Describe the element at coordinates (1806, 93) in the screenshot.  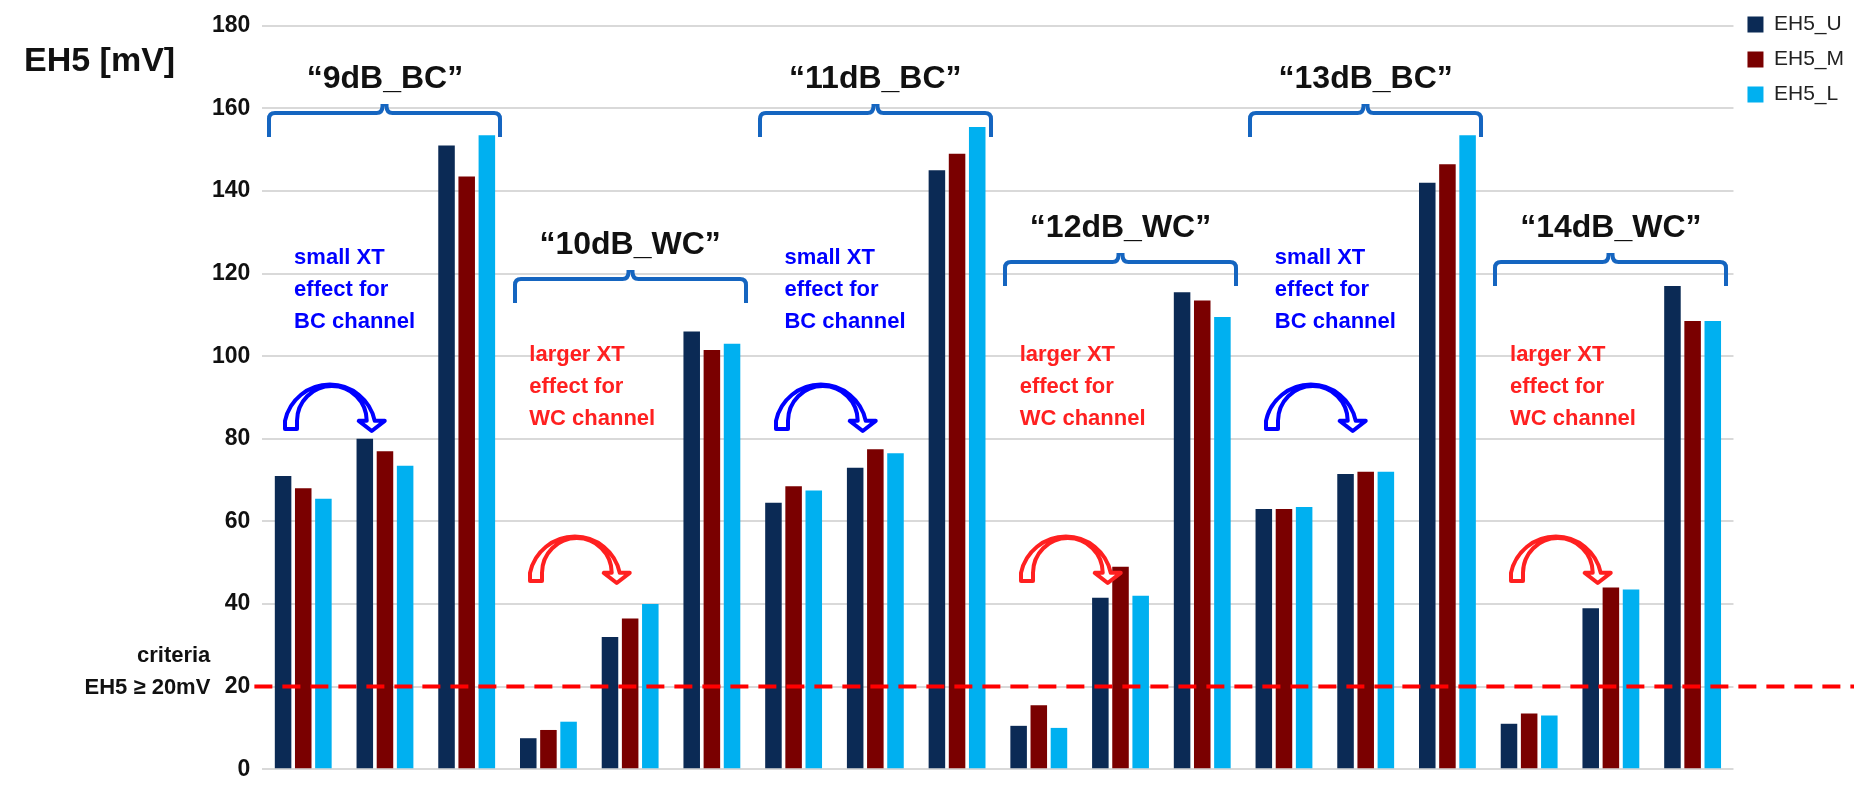
I see `legend-label: EH5_L` at that location.